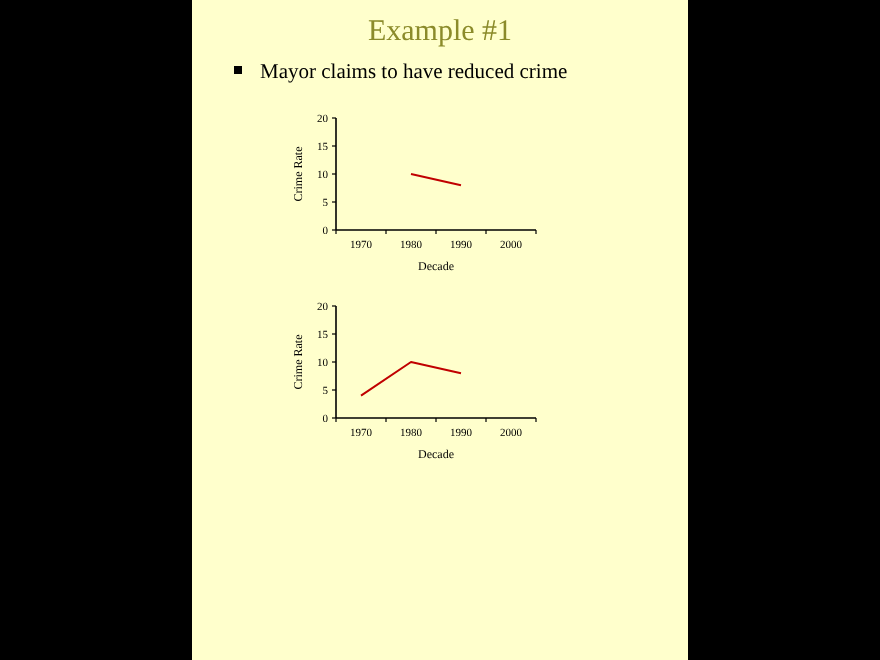 Image resolution: width=880 pixels, height=660 pixels. Describe the element at coordinates (414, 73) in the screenshot. I see `chart-subtitle: Mayor claims to have reduced crime` at that location.